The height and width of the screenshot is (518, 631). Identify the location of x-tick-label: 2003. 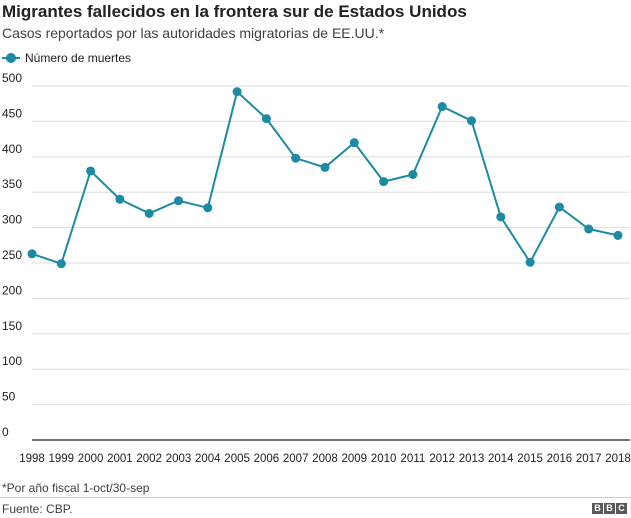
(179, 459).